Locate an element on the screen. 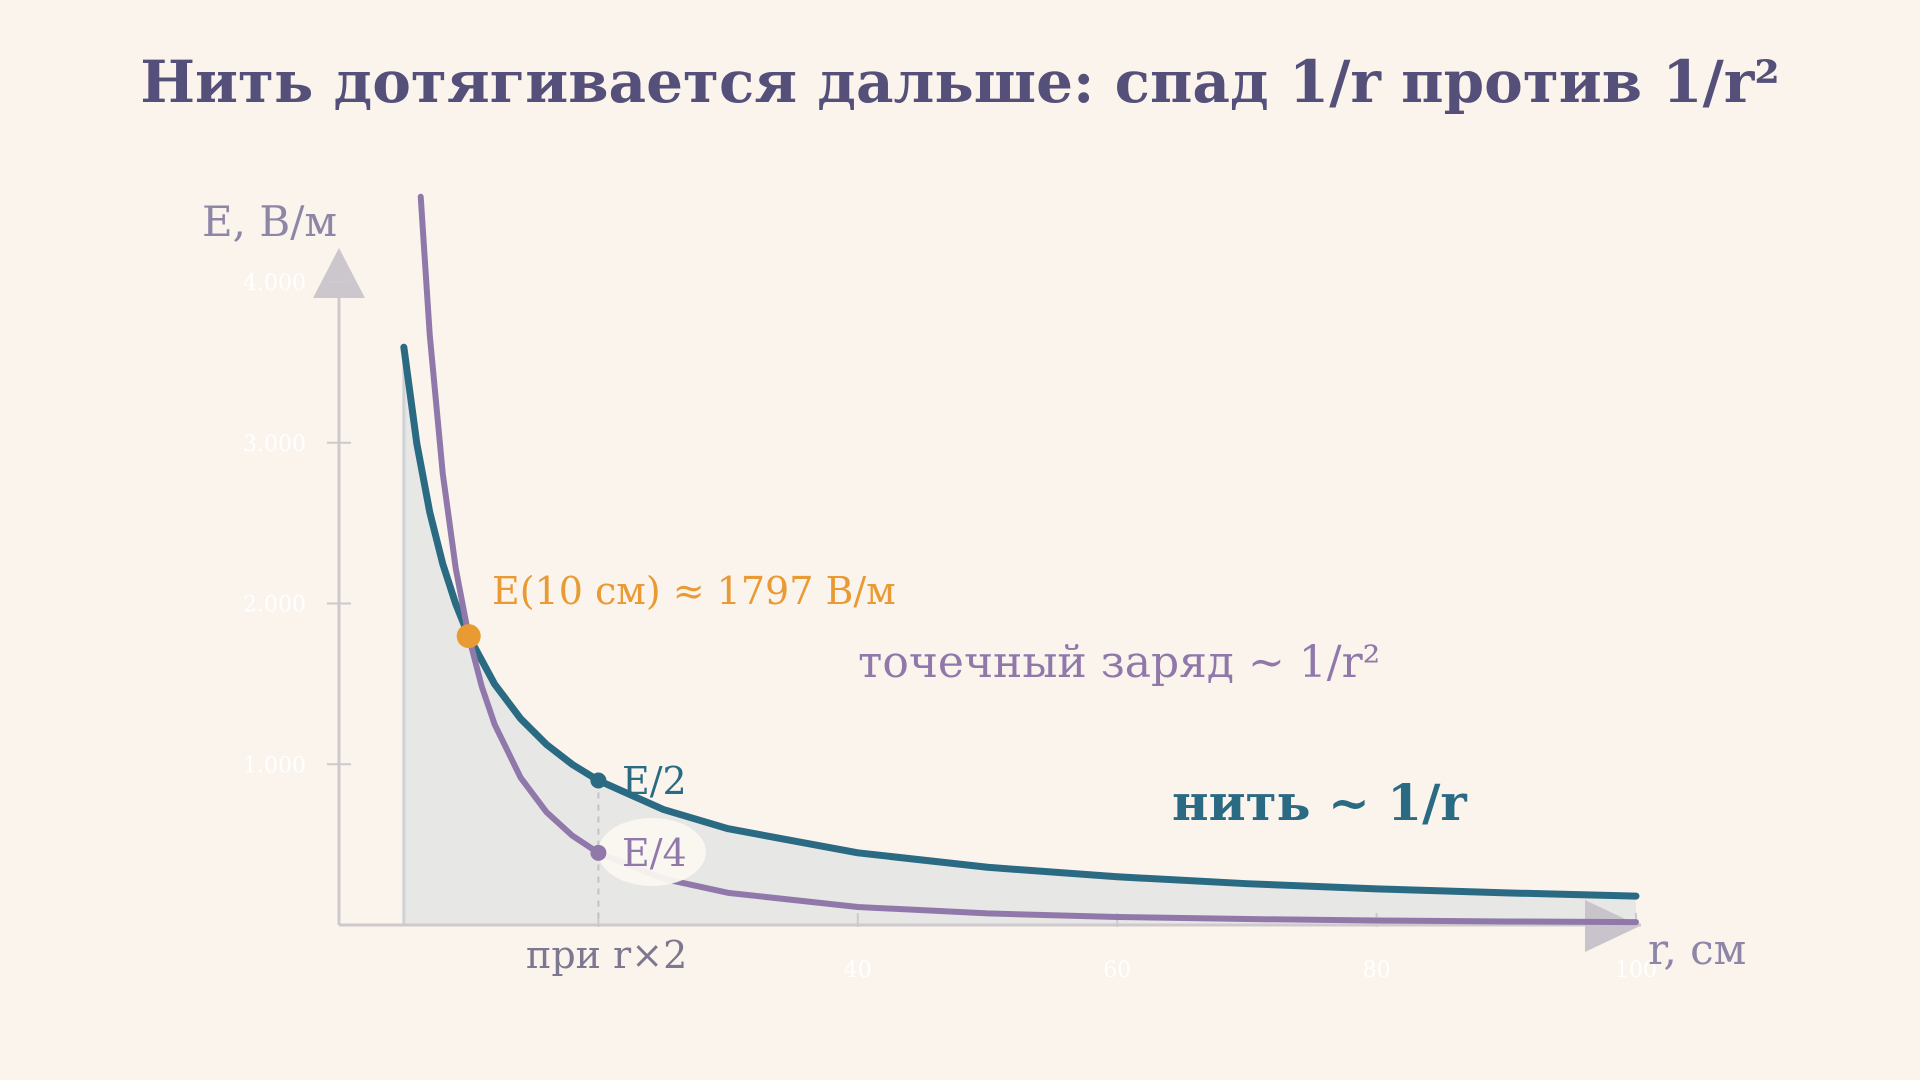  y-tick-label: 4.000 is located at coordinates (274, 283).